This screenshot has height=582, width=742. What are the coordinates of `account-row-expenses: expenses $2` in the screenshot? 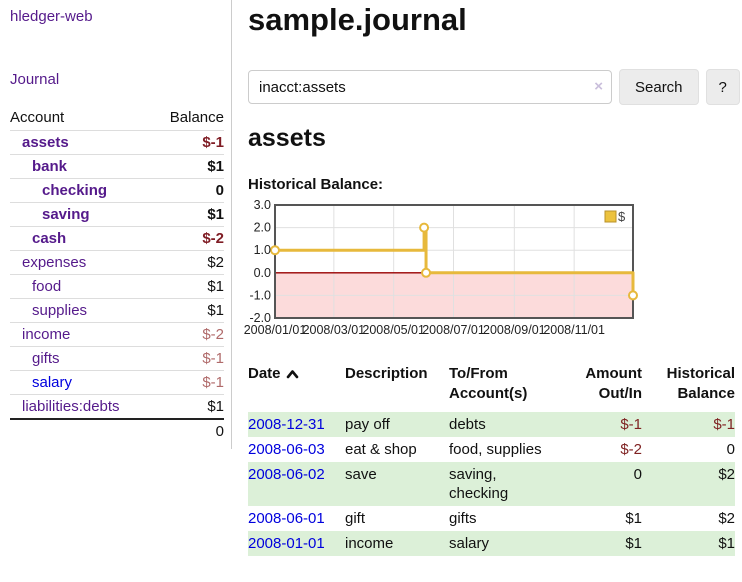 It's located at (117, 263).